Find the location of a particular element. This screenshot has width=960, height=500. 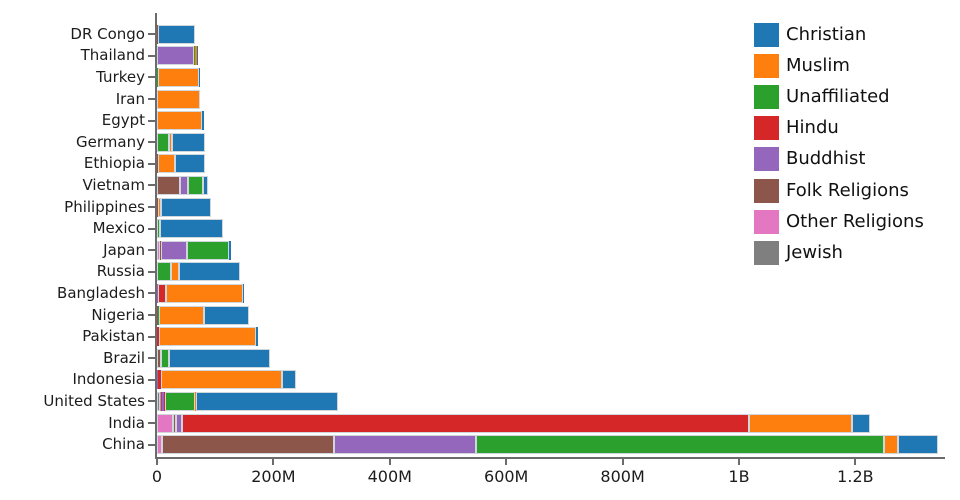

bar-row-bangladesh is located at coordinates (200, 293).